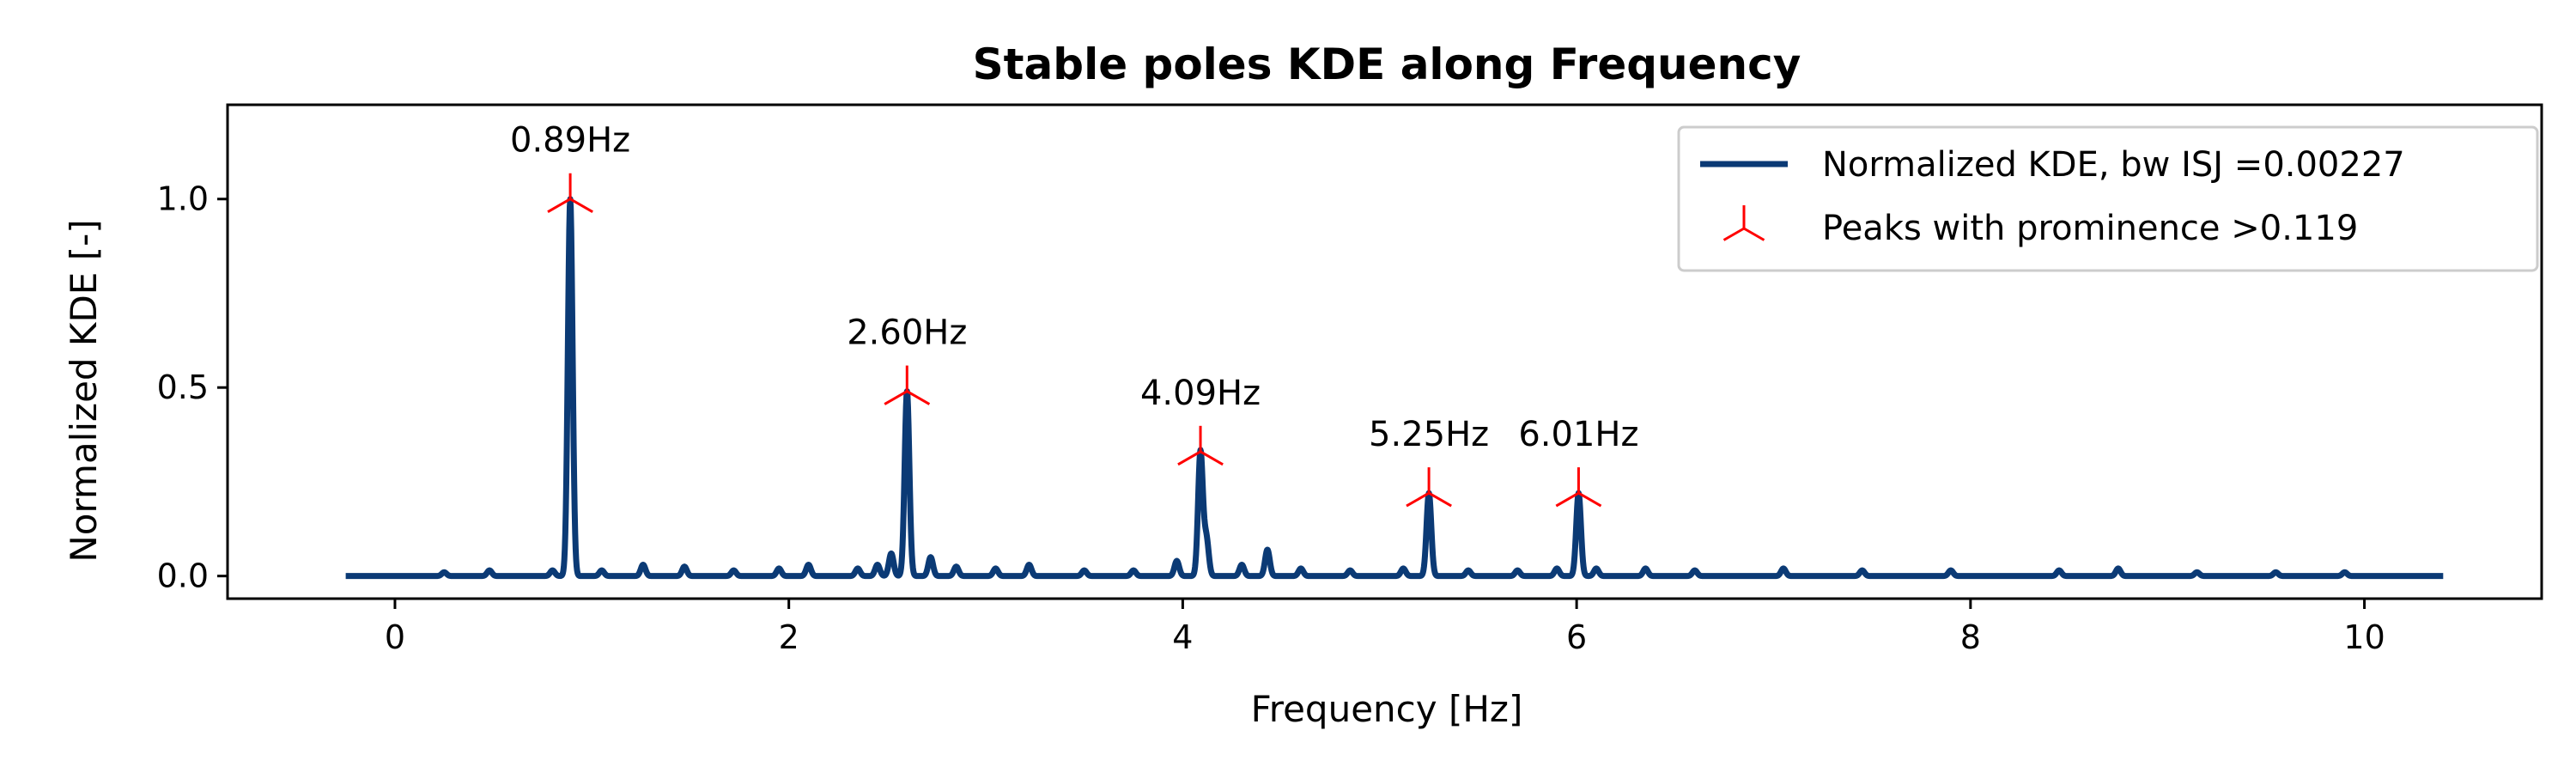 Image resolution: width=2576 pixels, height=773 pixels. What do you see at coordinates (1970, 637) in the screenshot?
I see `x-tick-label: 8` at bounding box center [1970, 637].